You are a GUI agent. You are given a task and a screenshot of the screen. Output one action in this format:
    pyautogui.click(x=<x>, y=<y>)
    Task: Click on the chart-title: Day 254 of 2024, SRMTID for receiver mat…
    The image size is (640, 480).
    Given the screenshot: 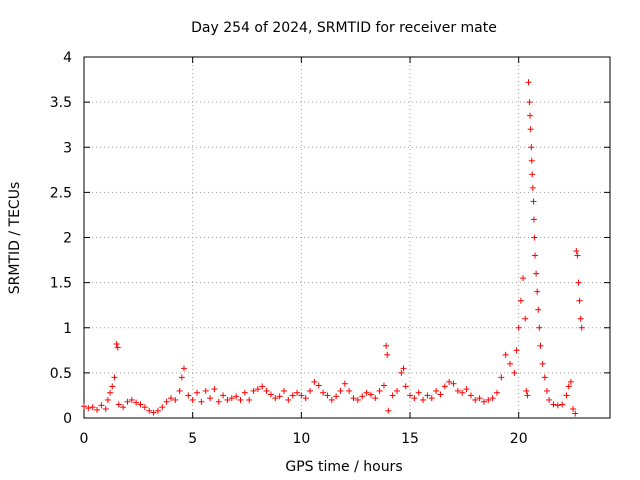 What is the action you would take?
    pyautogui.click(x=344, y=28)
    